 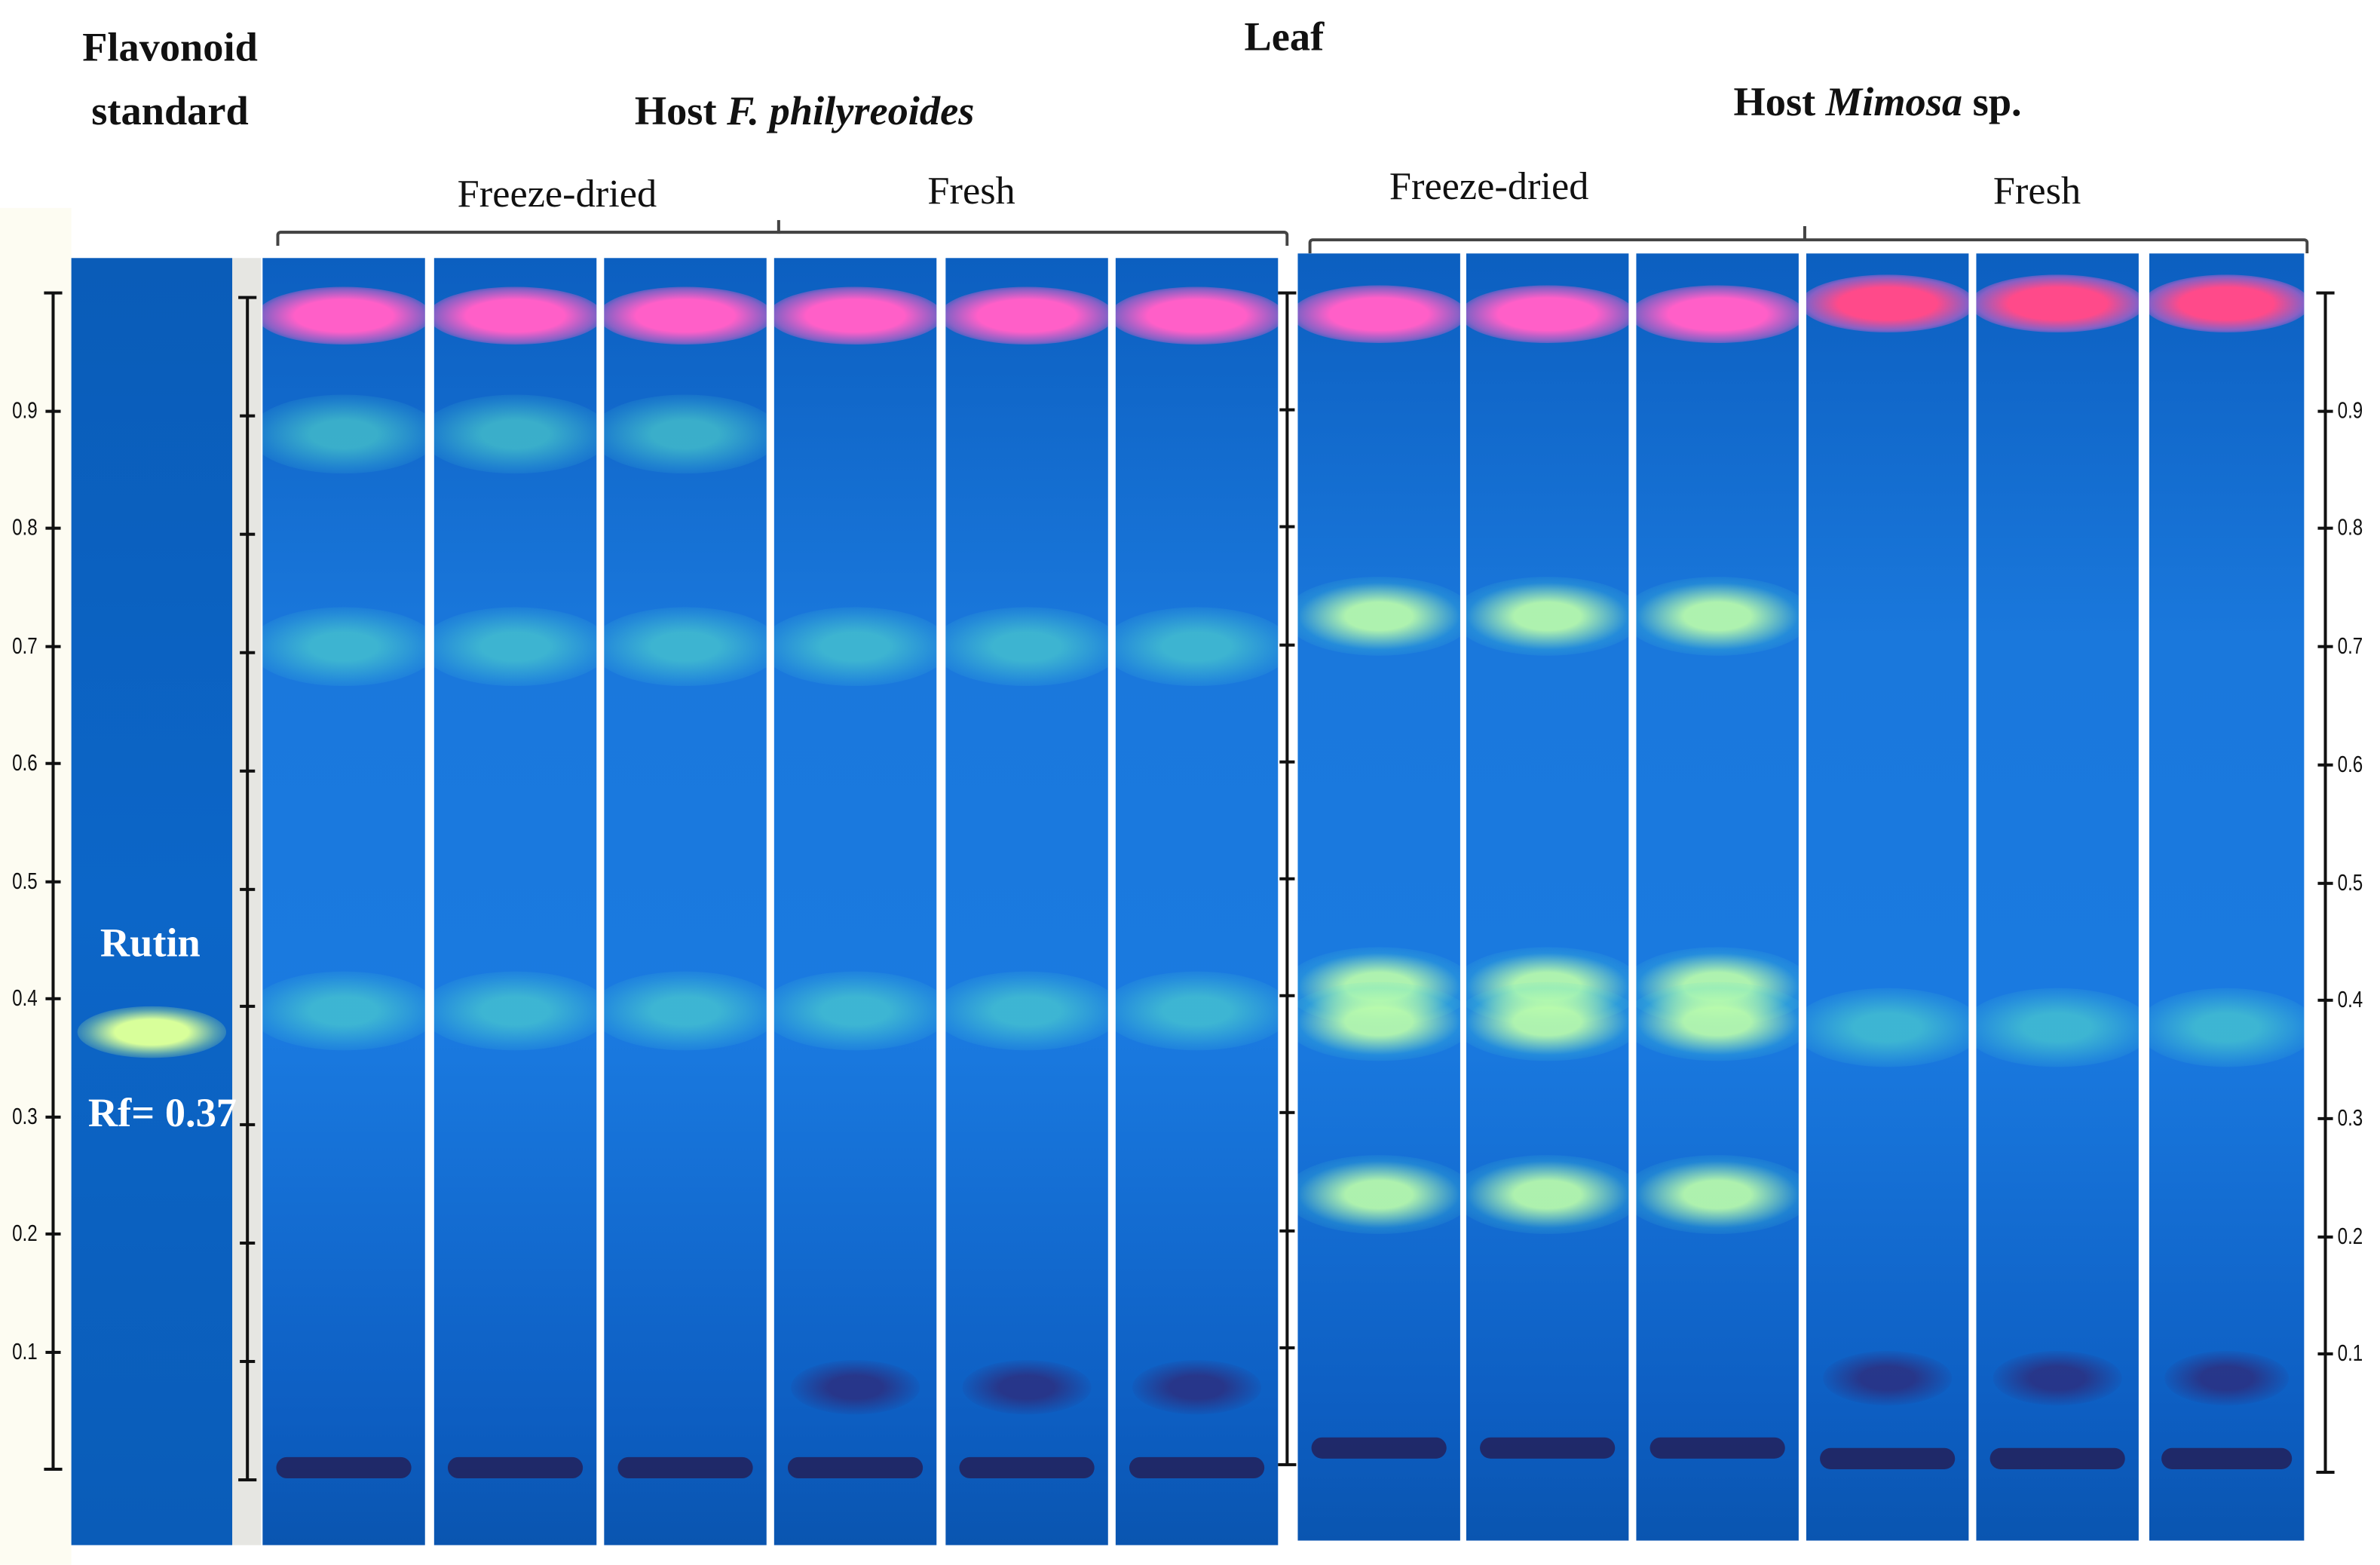 I want to click on host2-freeze-dried-lane, so click(x=1547, y=897).